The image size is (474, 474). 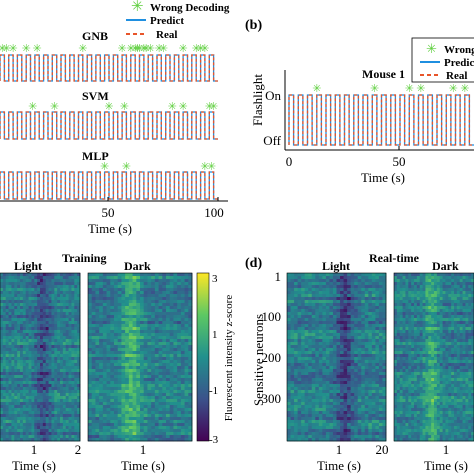 I want to click on gnb-wrong-marker: ✳, so click(x=163, y=49).